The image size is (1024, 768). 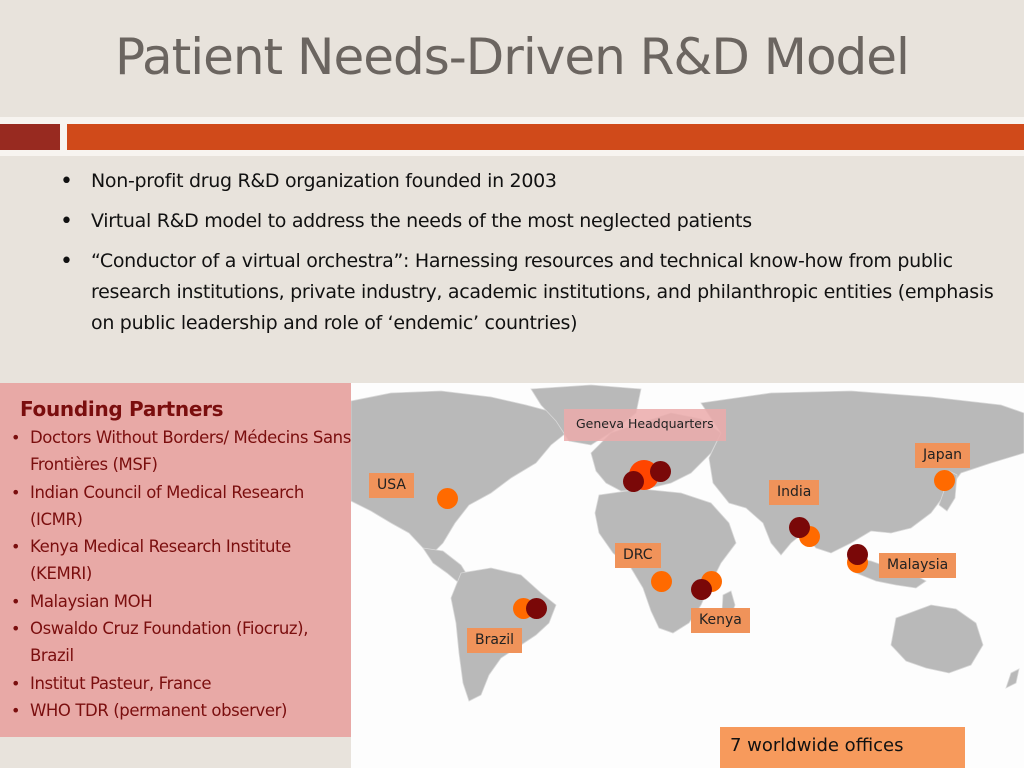 I want to click on brazil-partner-marker-icon, so click(x=536, y=608).